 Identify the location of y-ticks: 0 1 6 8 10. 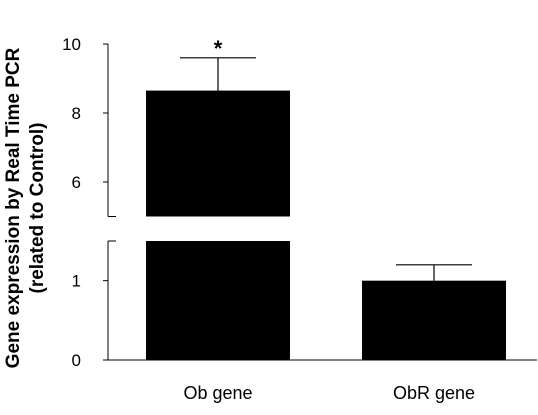
(85, 202).